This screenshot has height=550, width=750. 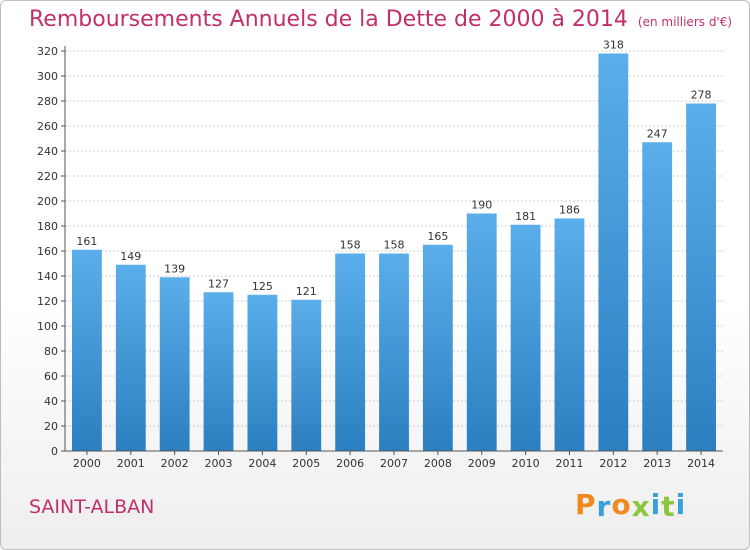 What do you see at coordinates (569, 334) in the screenshot?
I see `bar-2011` at bounding box center [569, 334].